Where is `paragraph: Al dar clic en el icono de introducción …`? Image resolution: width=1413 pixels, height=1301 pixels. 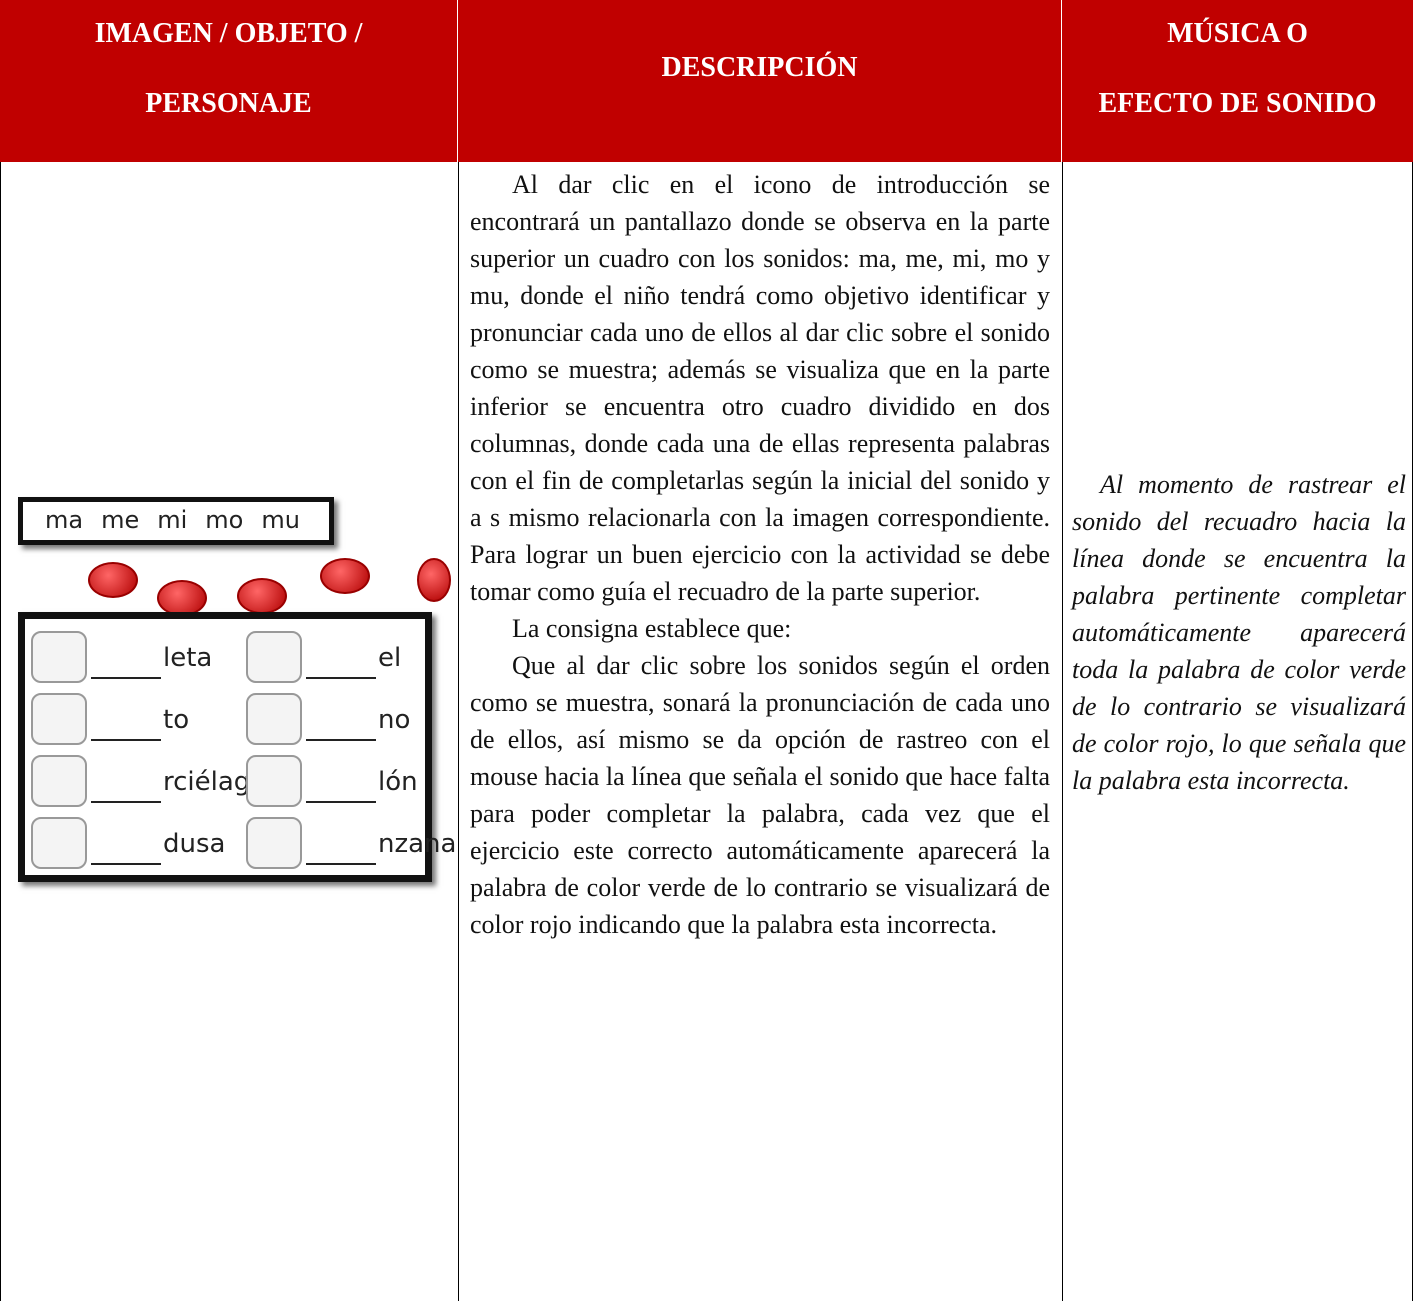 paragraph: Al dar clic en el icono de introducción … is located at coordinates (760, 388).